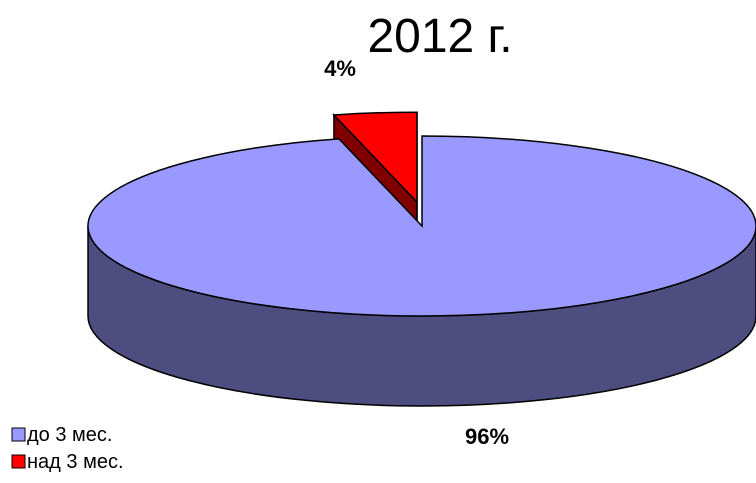 Image resolution: width=756 pixels, height=483 pixels. What do you see at coordinates (69, 435) in the screenshot?
I see `legend-label-slice-0: до 3 мес.` at bounding box center [69, 435].